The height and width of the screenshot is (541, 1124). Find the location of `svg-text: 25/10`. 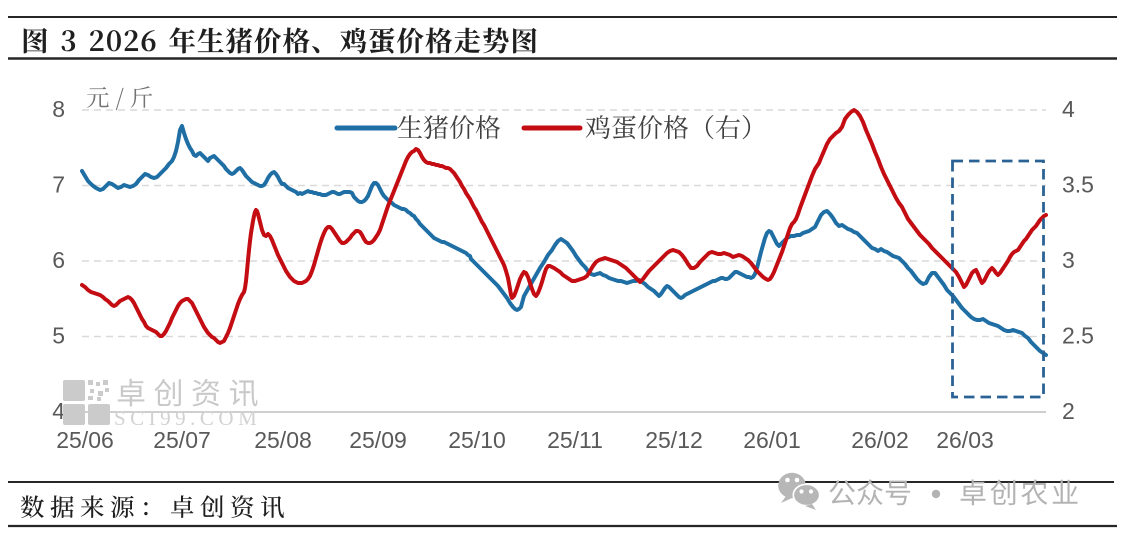

svg-text: 25/10 is located at coordinates (477, 440).